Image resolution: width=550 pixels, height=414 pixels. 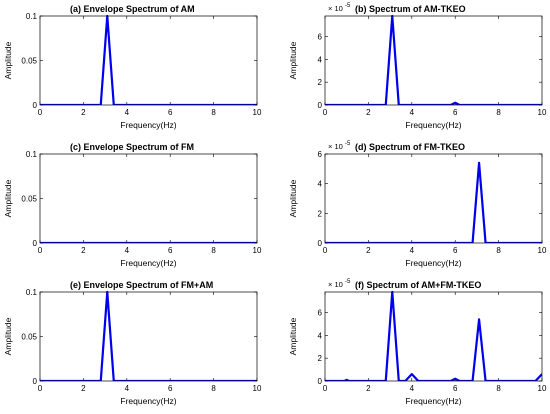 What do you see at coordinates (132, 9) in the screenshot?
I see `subplot-title: (a) Envelope Spectrum of AM` at bounding box center [132, 9].